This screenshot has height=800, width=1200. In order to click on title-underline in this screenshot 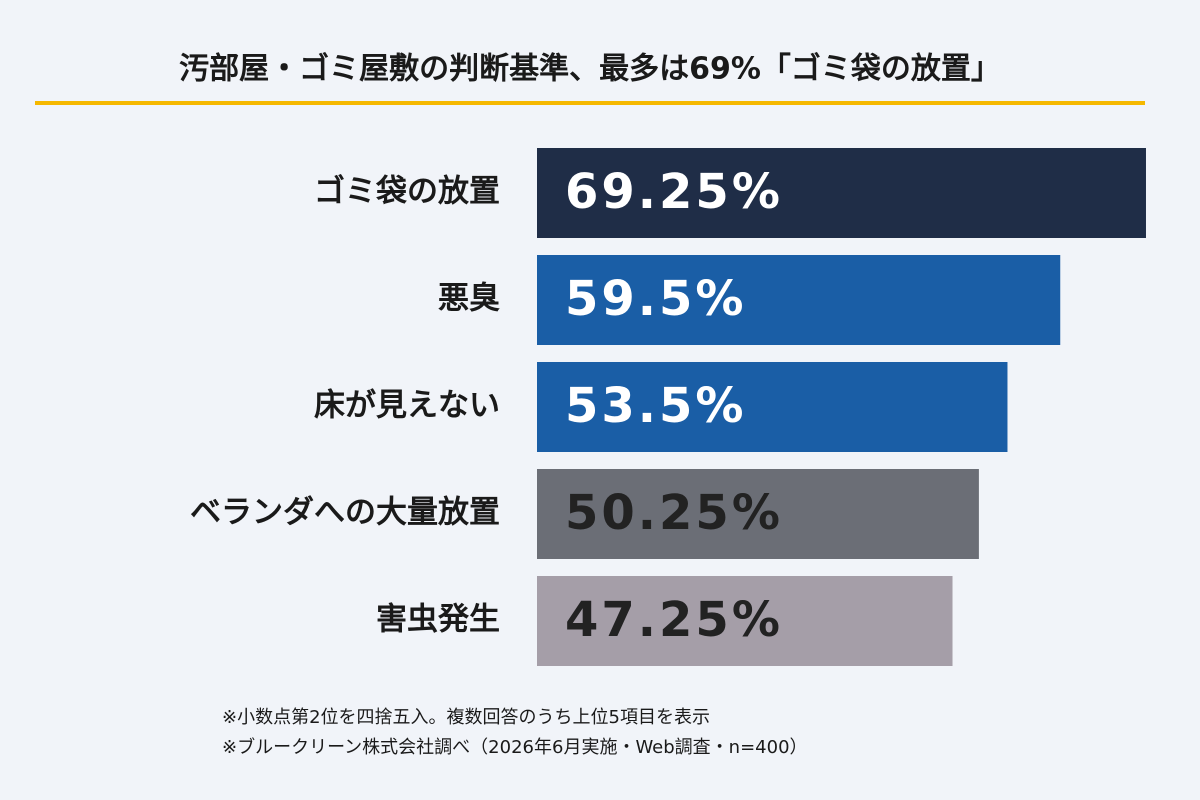, I will do `click(590, 103)`.